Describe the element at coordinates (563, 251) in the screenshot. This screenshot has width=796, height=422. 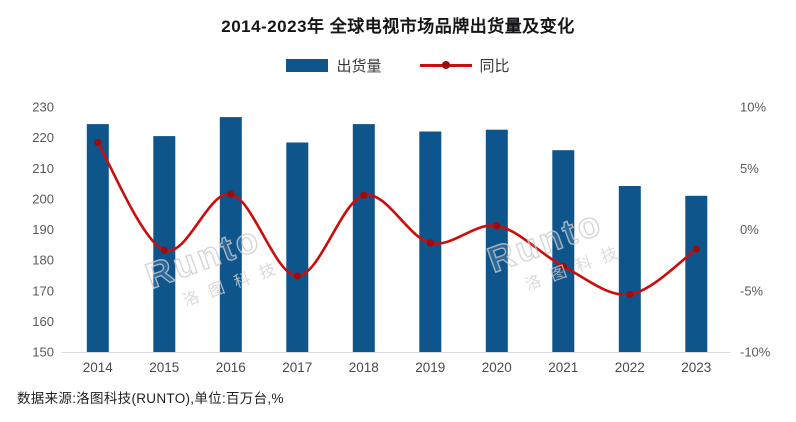
I see `bar-2021` at that location.